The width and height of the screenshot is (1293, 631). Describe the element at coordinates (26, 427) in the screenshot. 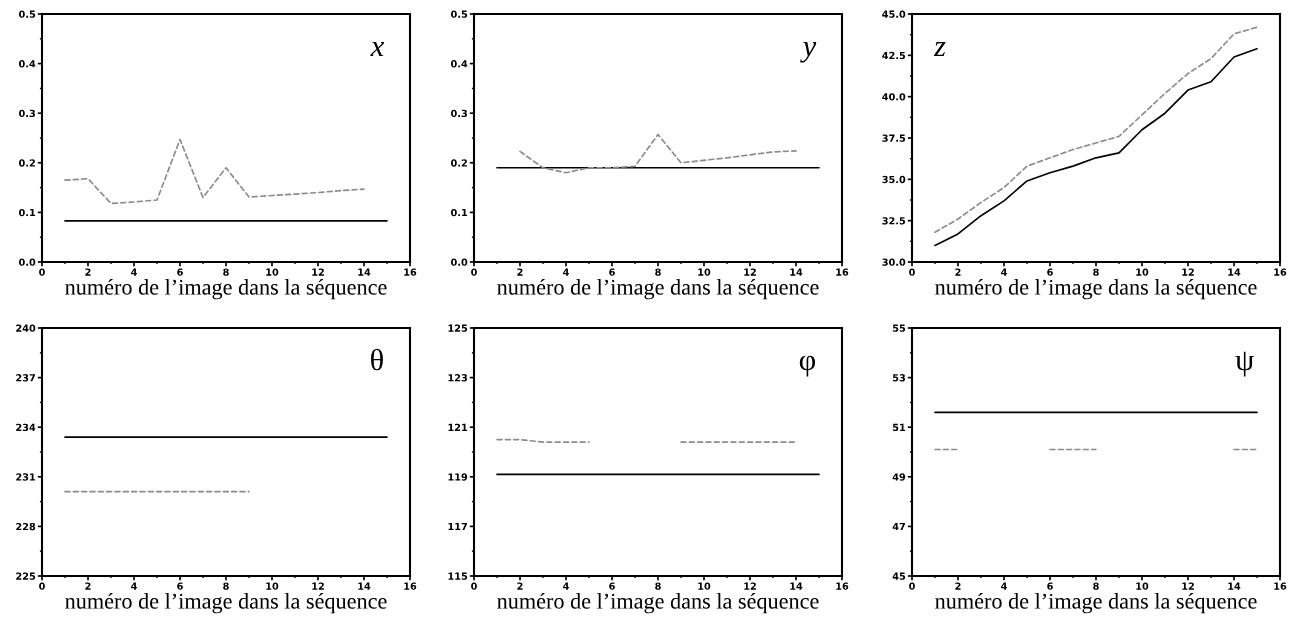

I see `y-tick-label: 234` at that location.